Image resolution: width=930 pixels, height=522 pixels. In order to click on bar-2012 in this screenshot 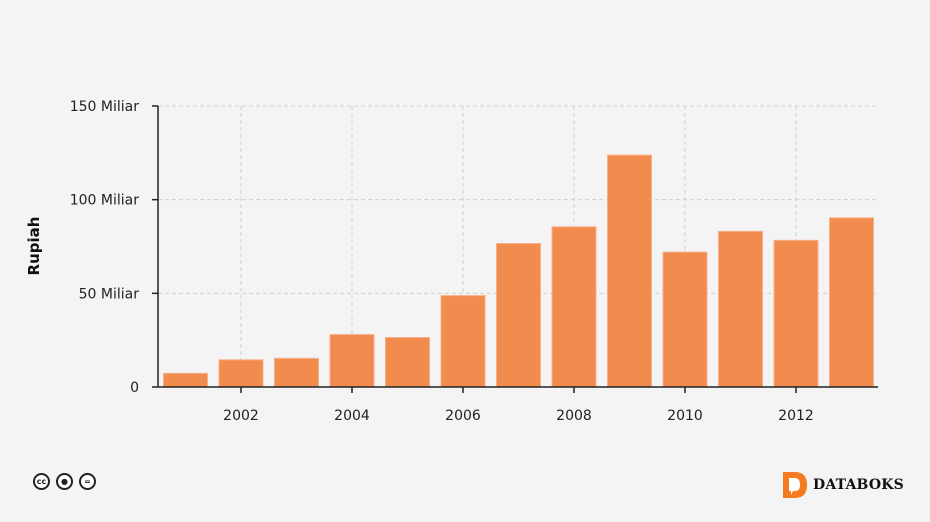, I will do `click(796, 313)`.